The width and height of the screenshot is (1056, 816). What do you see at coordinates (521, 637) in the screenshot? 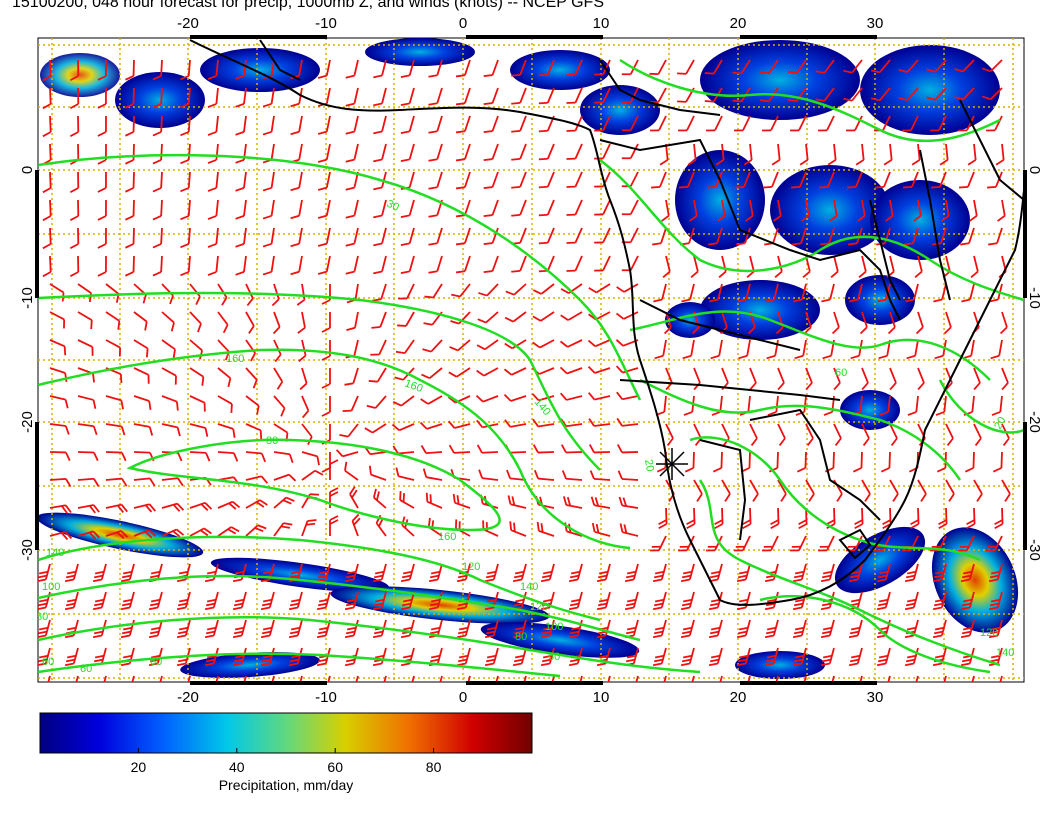
I see `svg-text: 80` at bounding box center [521, 637].